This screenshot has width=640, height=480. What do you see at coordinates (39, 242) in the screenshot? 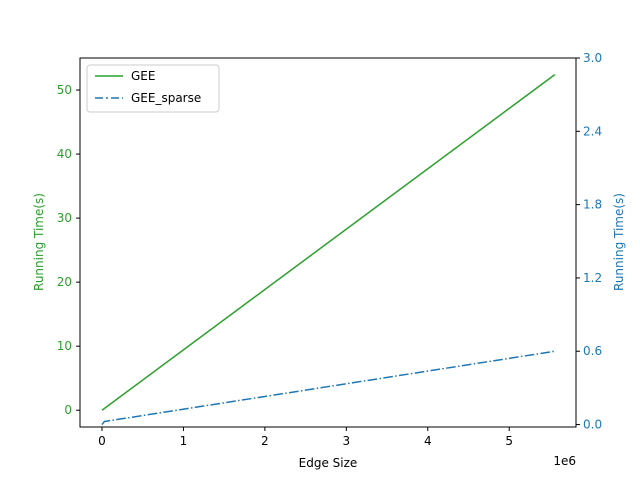
I see `left-y-axis-label: Running Time(s)` at bounding box center [39, 242].